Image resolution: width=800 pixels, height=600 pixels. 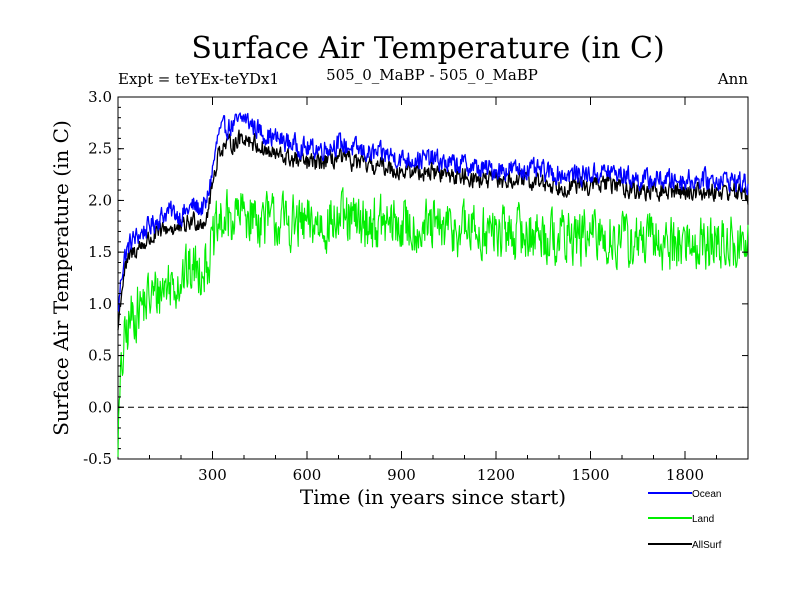 What do you see at coordinates (590, 475) in the screenshot?
I see `x-tick-label: 1500` at bounding box center [590, 475].